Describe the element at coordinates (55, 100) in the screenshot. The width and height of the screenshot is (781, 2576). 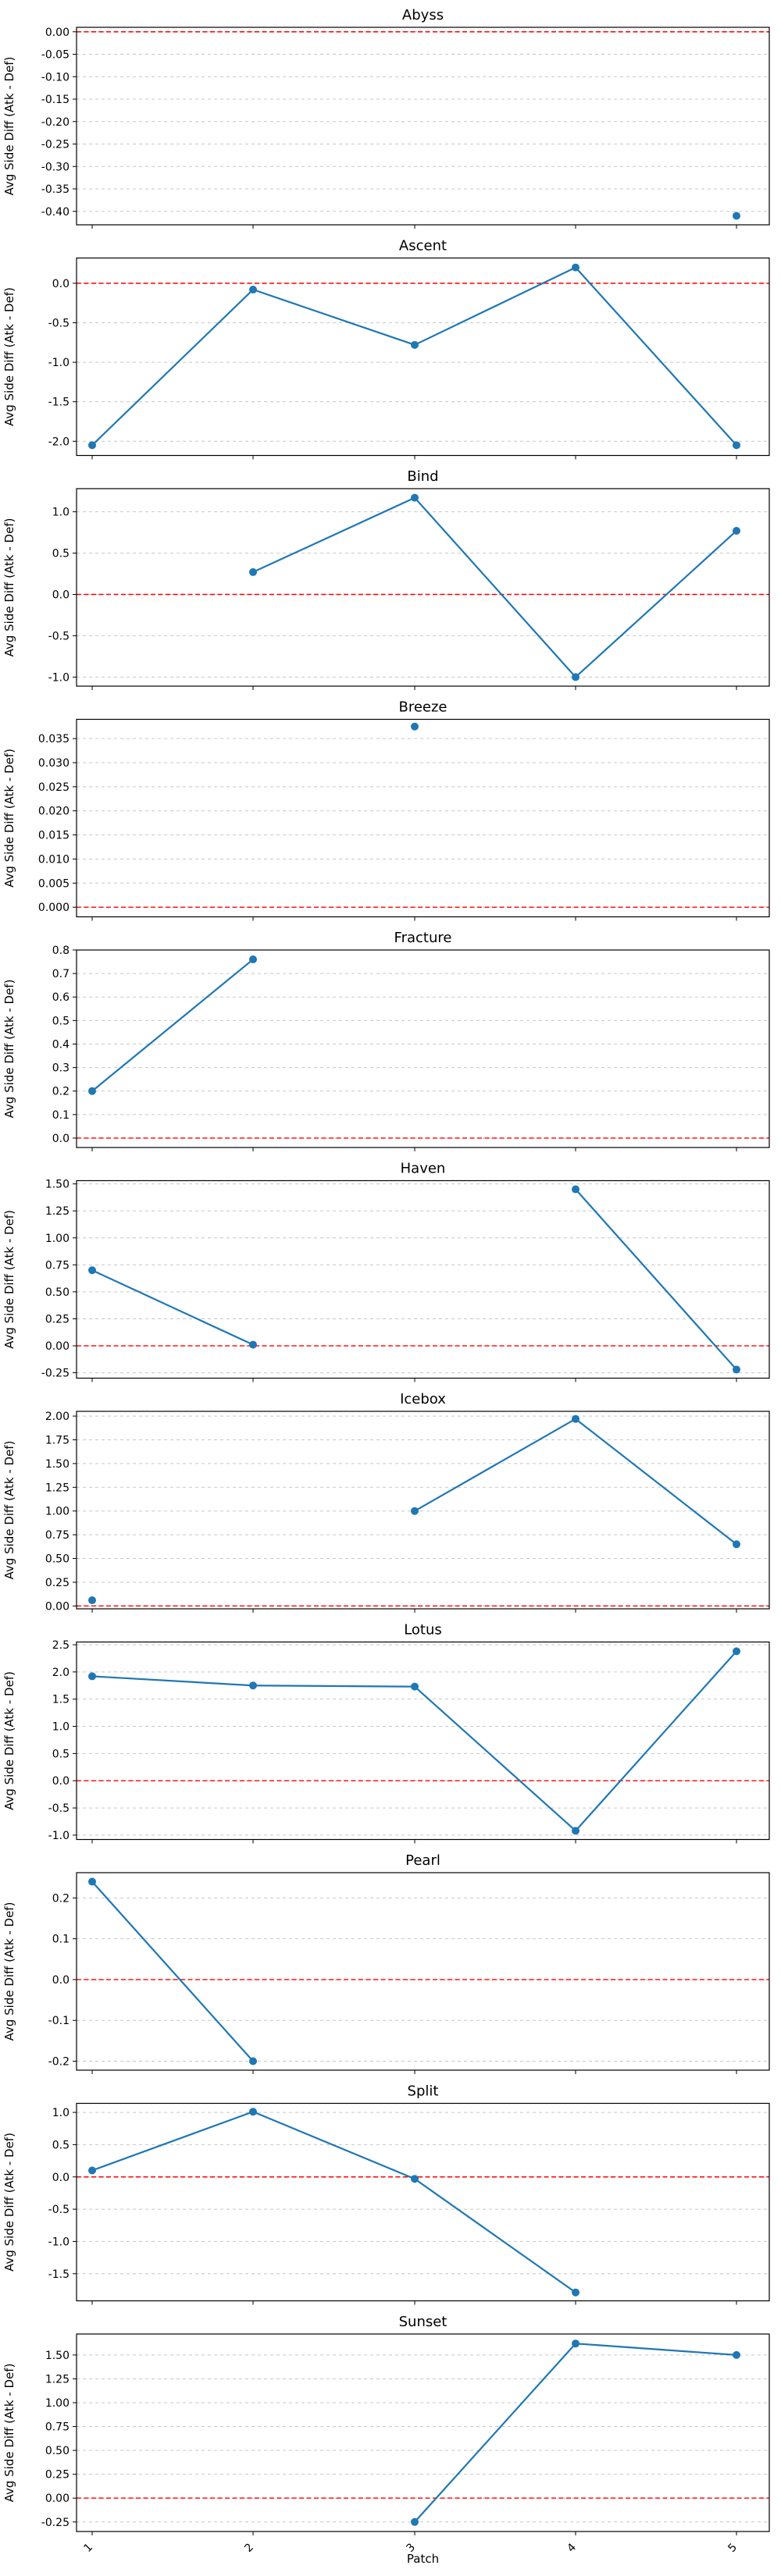
I see `y-tick-label: -0.15` at that location.